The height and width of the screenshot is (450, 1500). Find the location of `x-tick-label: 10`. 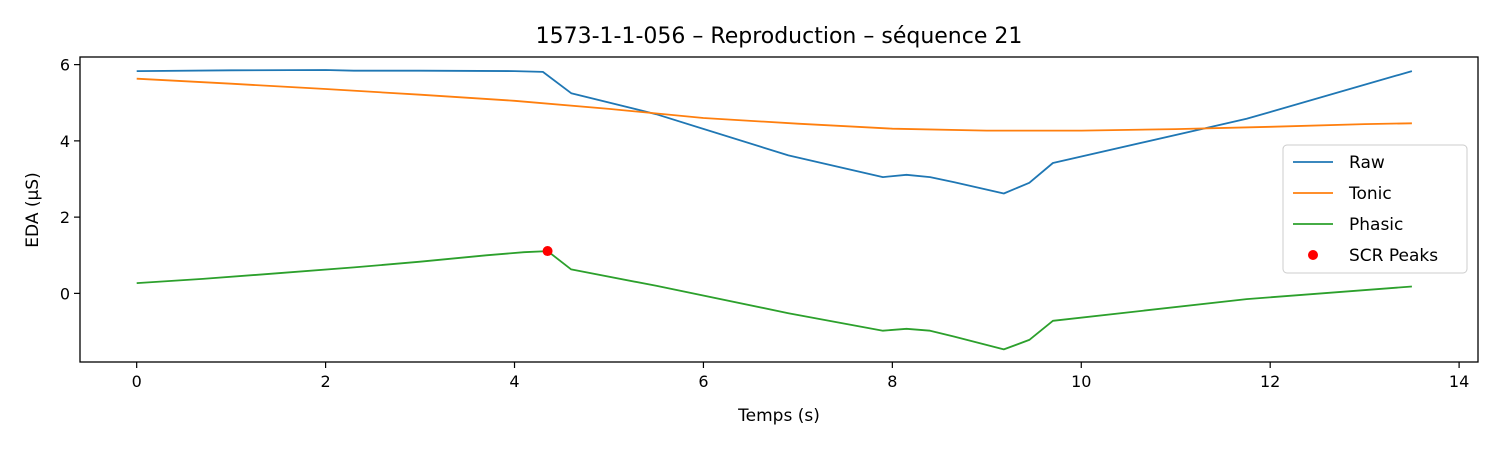

x-tick-label: 10 is located at coordinates (1081, 381).